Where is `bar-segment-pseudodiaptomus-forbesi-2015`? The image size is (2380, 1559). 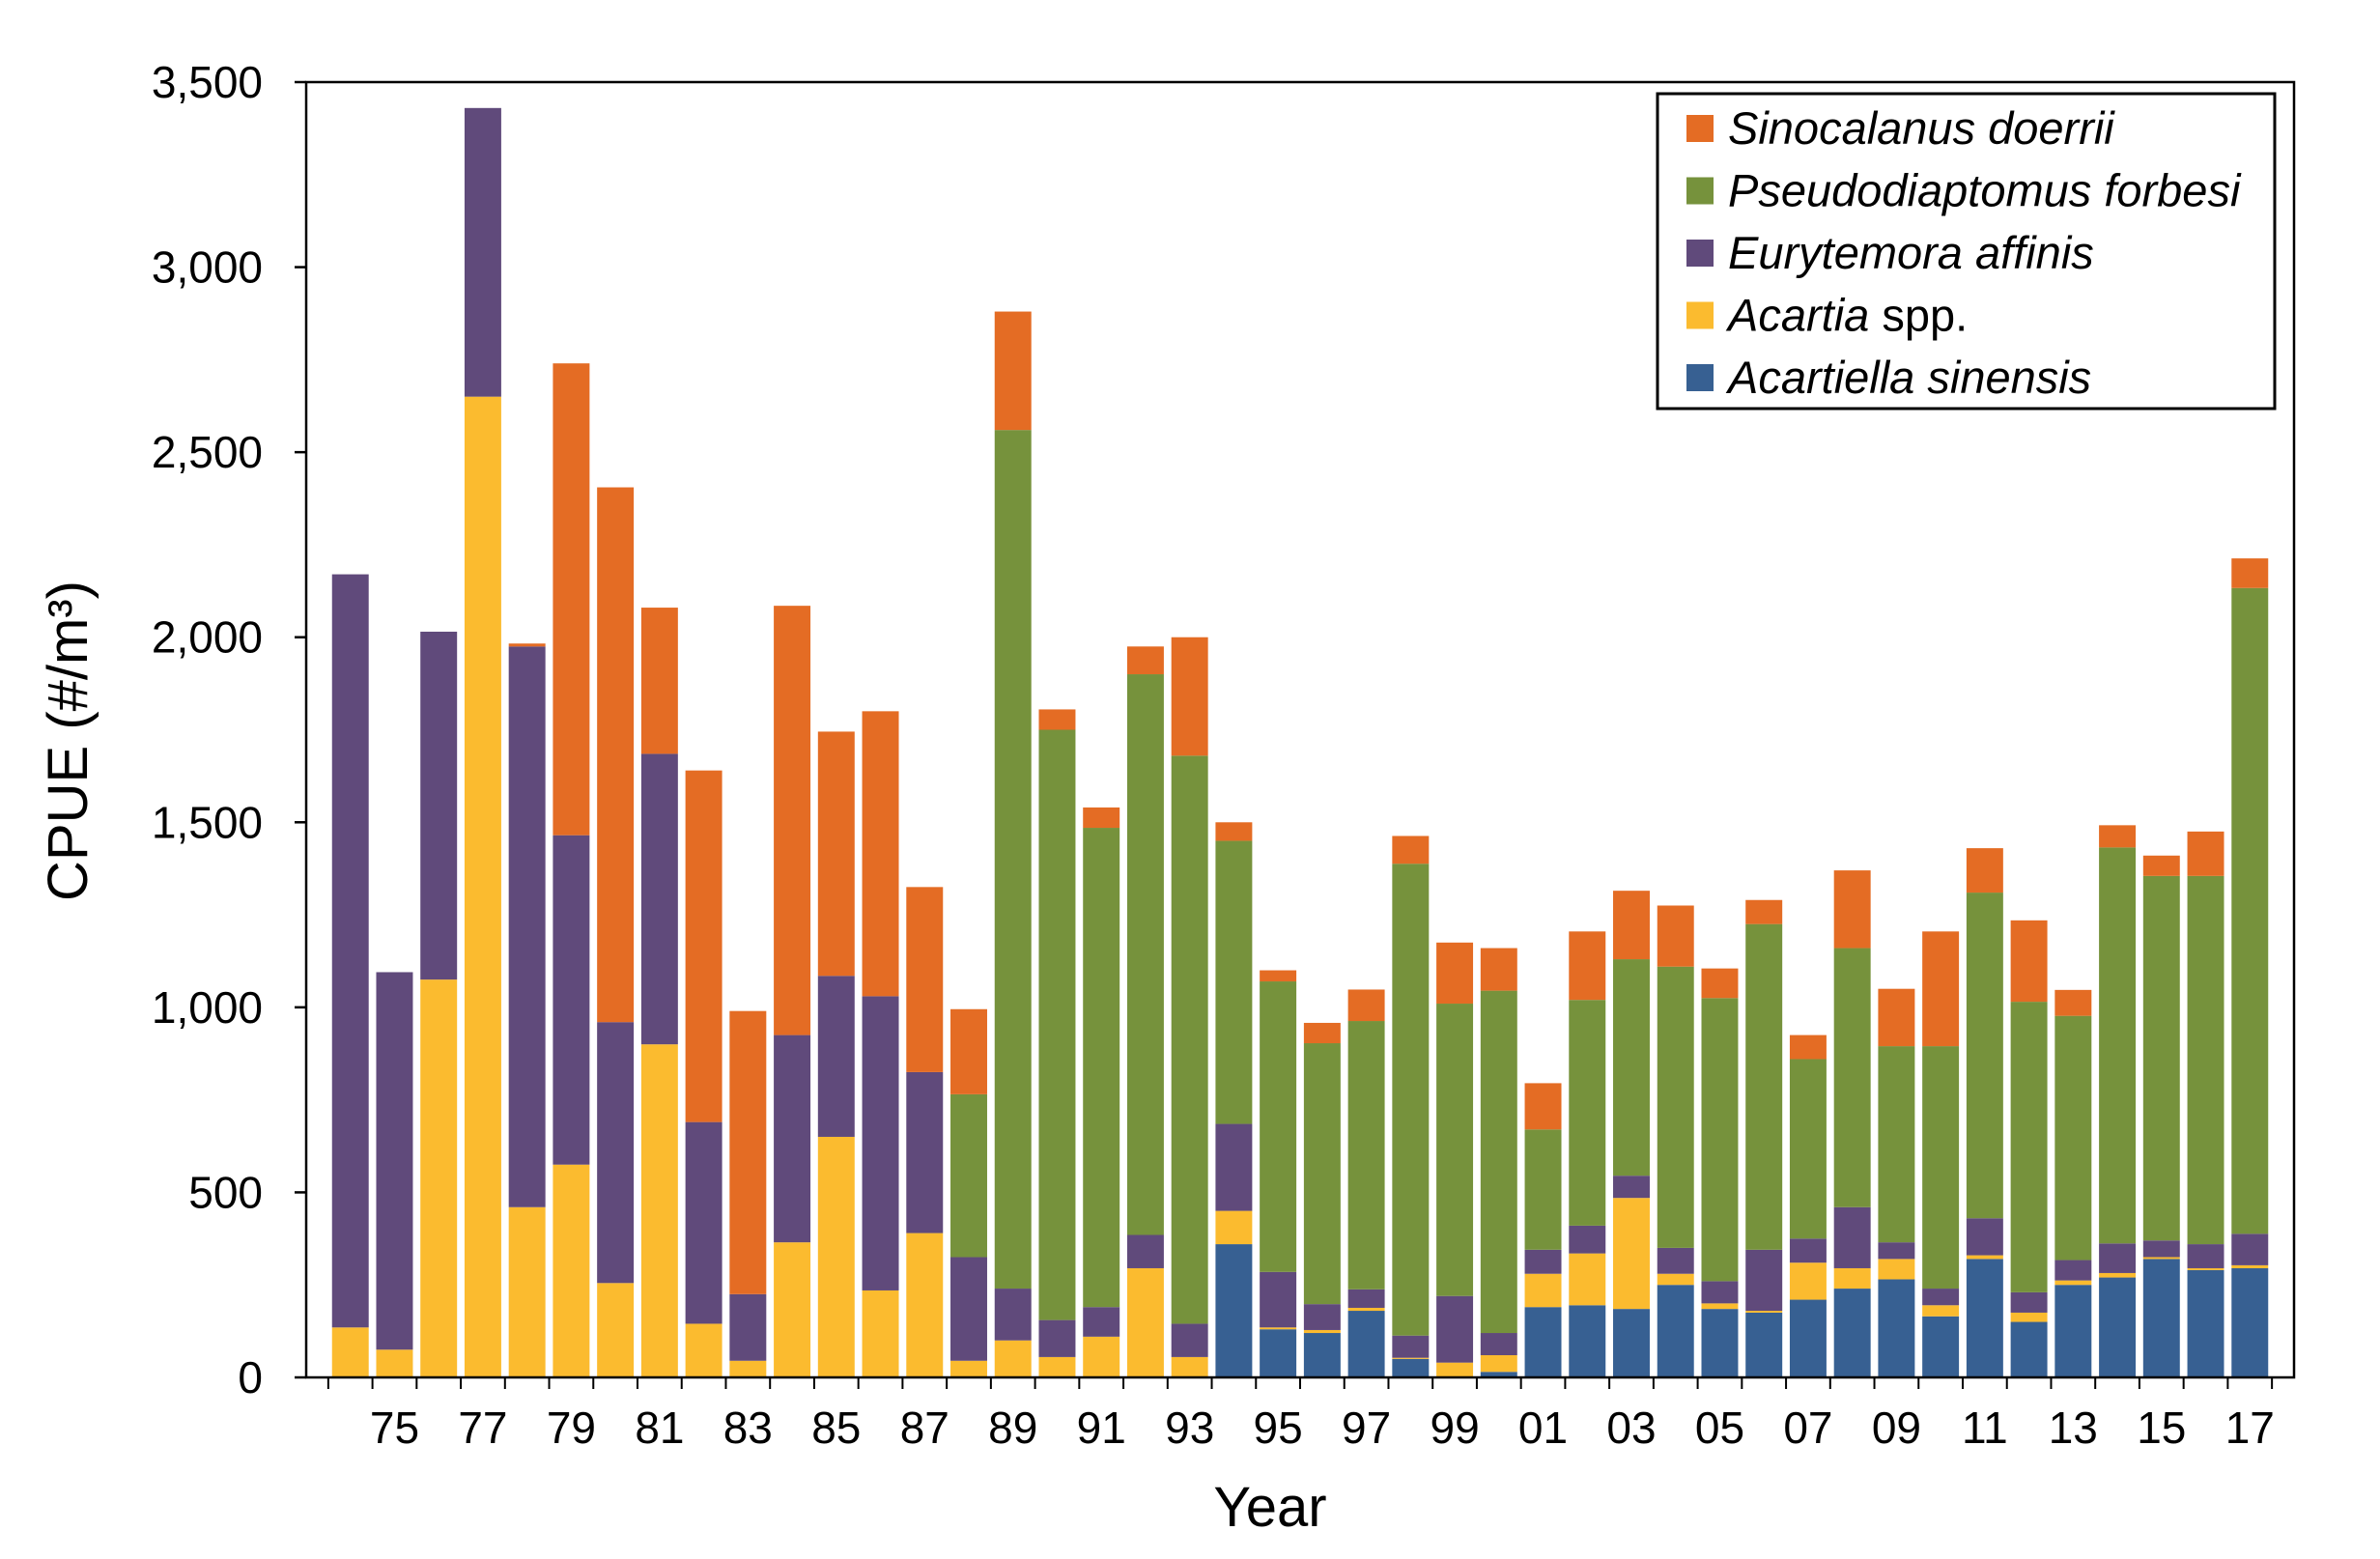 bar-segment-pseudodiaptomus-forbesi-2015 is located at coordinates (2161, 1058).